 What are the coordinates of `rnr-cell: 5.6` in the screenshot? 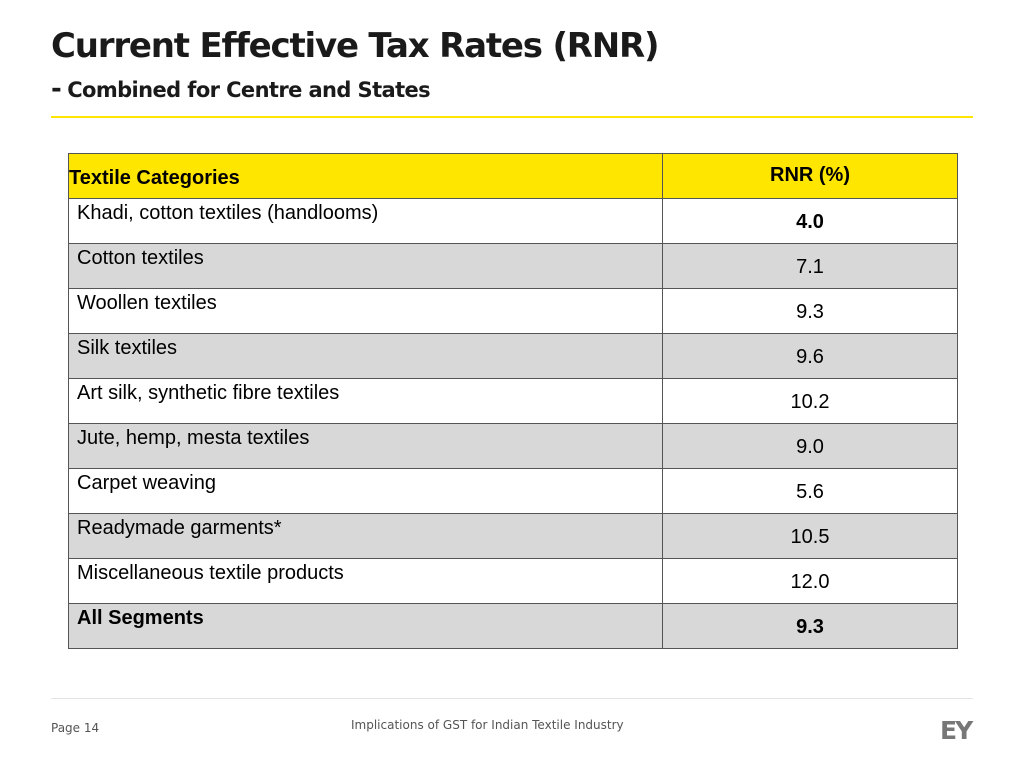 It's located at (810, 491).